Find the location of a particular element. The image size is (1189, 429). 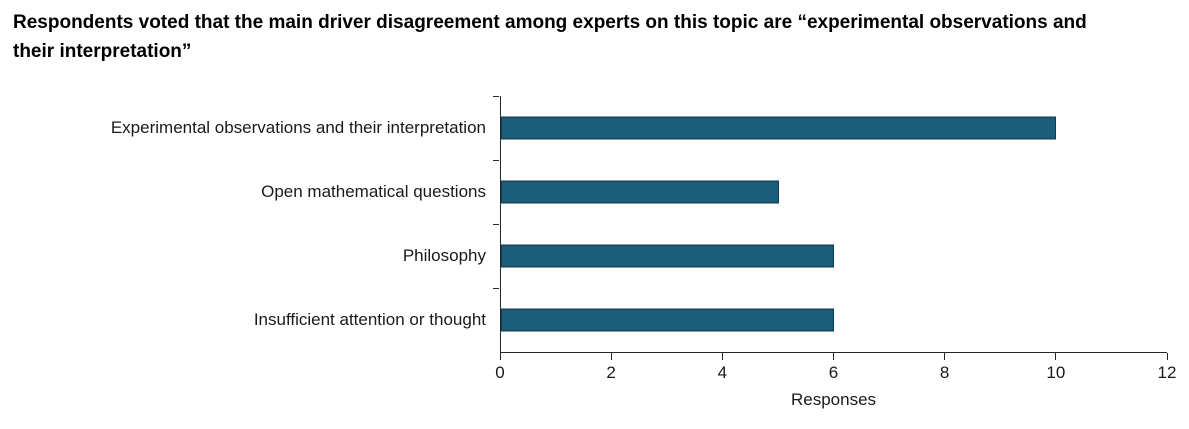

x-tick-label: 0 is located at coordinates (500, 372).